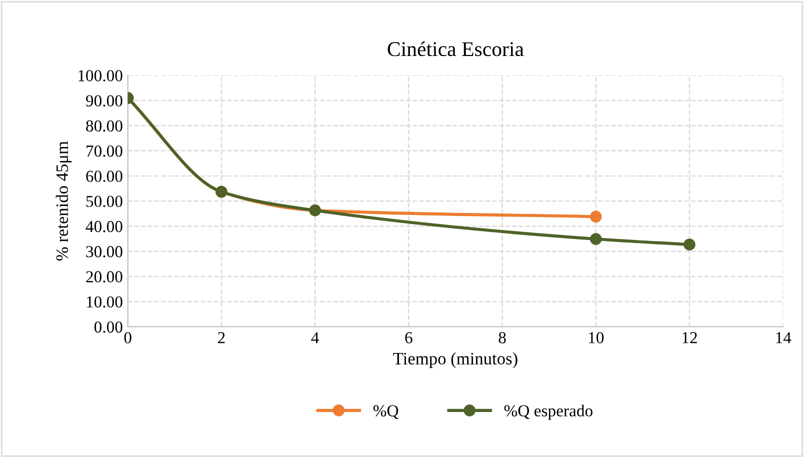 The width and height of the screenshot is (804, 457). What do you see at coordinates (548, 412) in the screenshot?
I see `legend-label: %Q esperado` at bounding box center [548, 412].